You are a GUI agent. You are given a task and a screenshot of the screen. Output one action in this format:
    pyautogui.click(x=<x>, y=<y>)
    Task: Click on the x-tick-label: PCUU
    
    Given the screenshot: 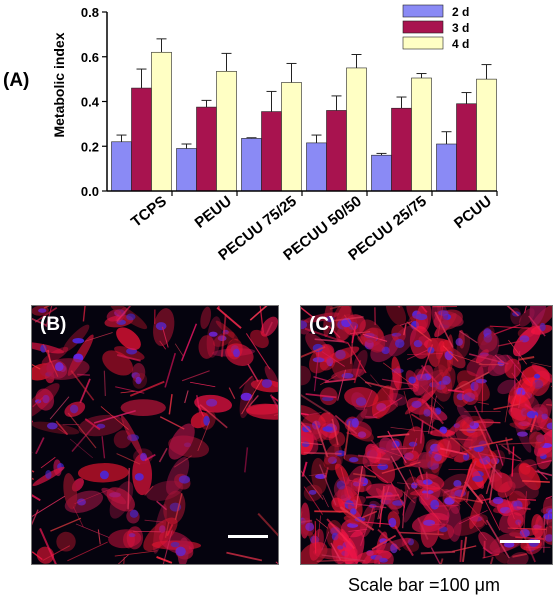 What is the action you would take?
    pyautogui.click(x=473, y=213)
    